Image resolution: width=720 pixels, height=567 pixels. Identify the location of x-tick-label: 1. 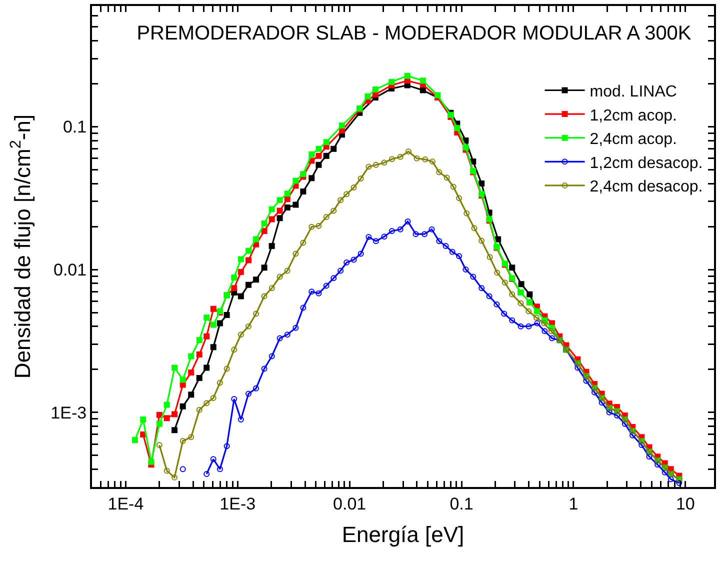
(573, 504).